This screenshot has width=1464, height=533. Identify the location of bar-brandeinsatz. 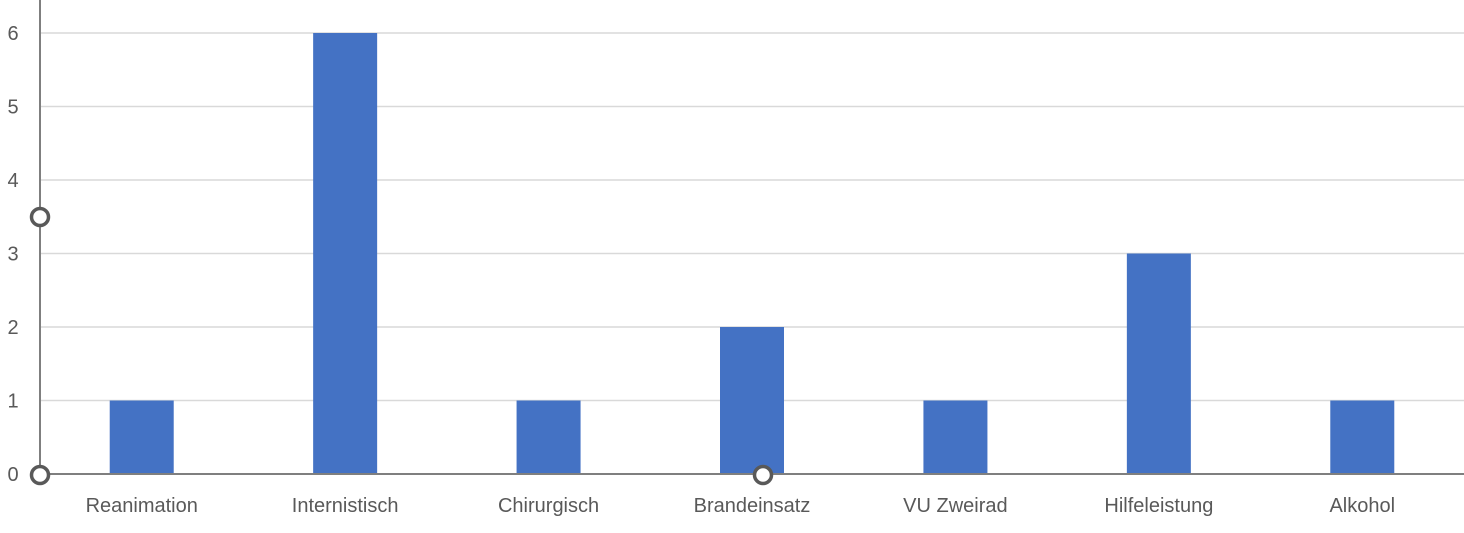
(752, 400).